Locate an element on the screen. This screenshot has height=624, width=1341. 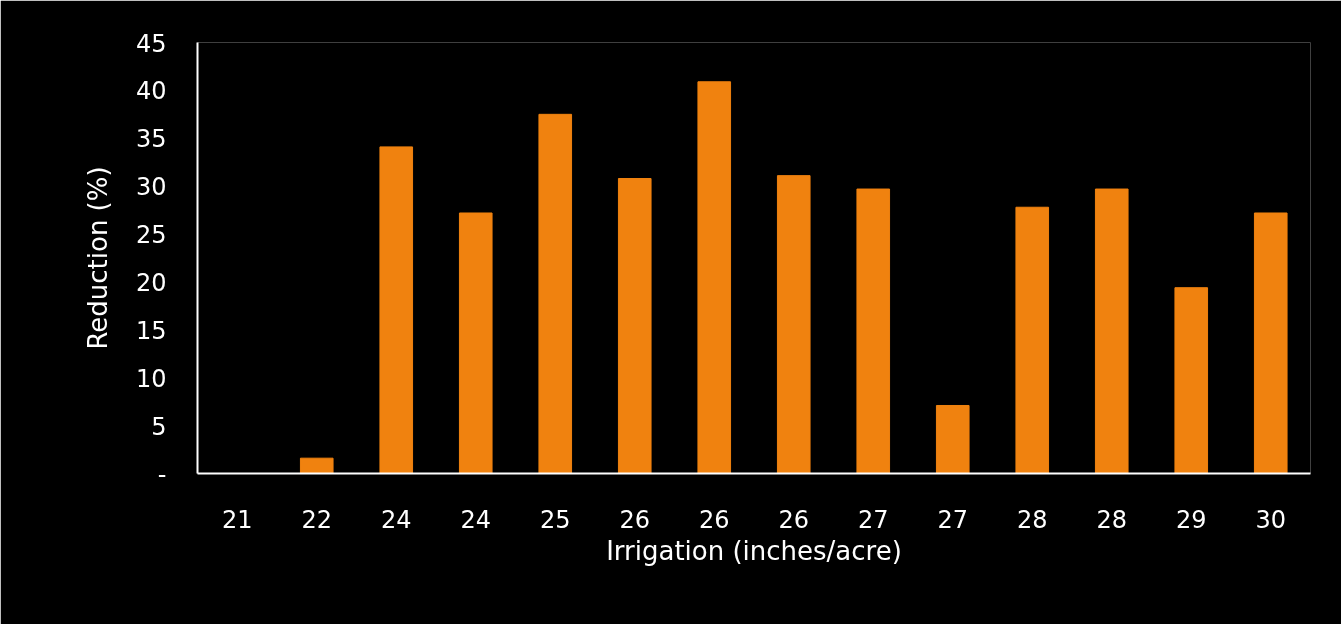
y-tick-label: 30 is located at coordinates (151, 187).